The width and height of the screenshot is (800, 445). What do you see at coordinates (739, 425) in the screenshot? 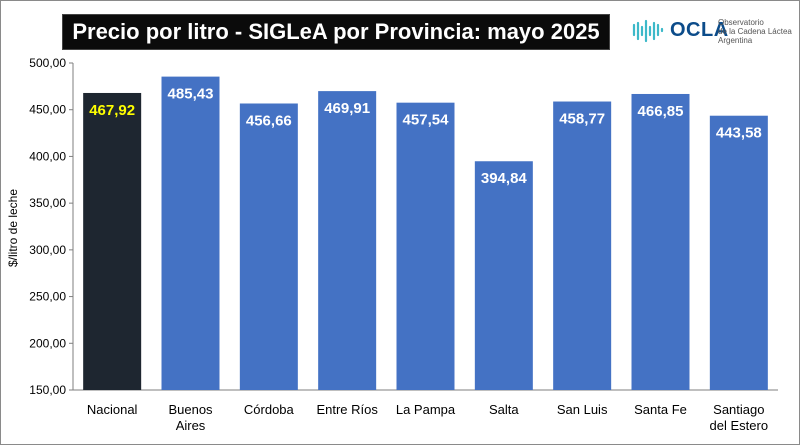
I see `x-tick-label: del Estero` at bounding box center [739, 425].